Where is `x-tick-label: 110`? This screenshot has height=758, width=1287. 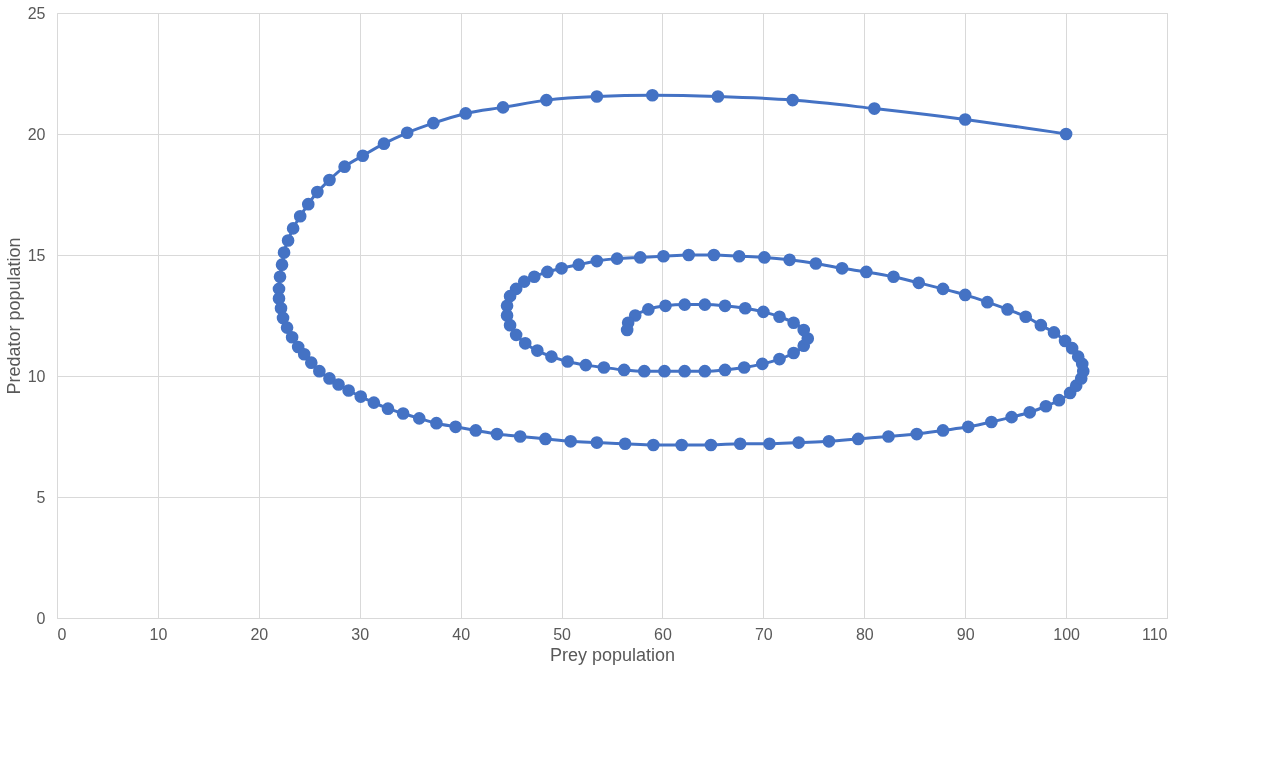 x-tick-label: 110 is located at coordinates (1154, 634).